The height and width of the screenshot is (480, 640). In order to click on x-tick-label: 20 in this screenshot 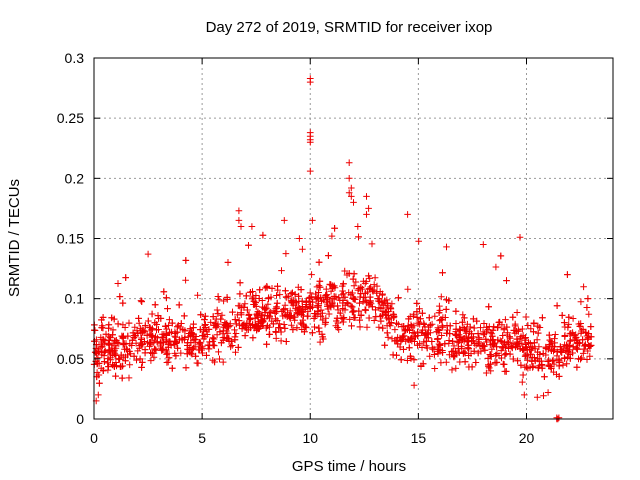, I will do `click(527, 438)`.